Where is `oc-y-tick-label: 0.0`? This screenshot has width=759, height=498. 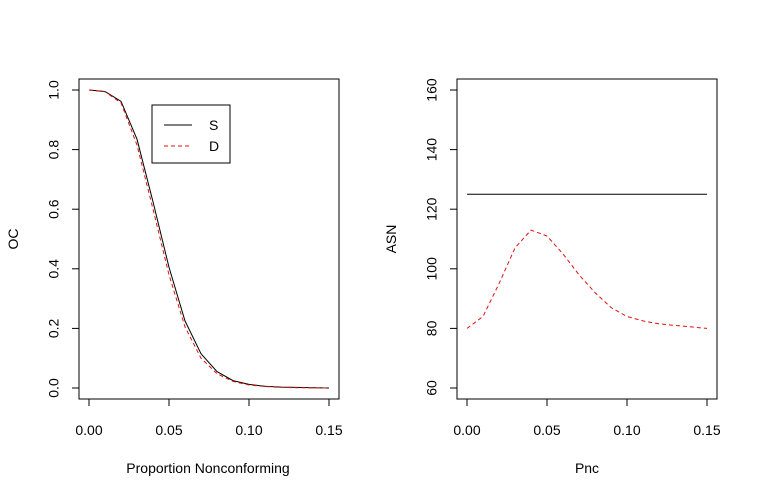 oc-y-tick-label: 0.0 is located at coordinates (54, 388).